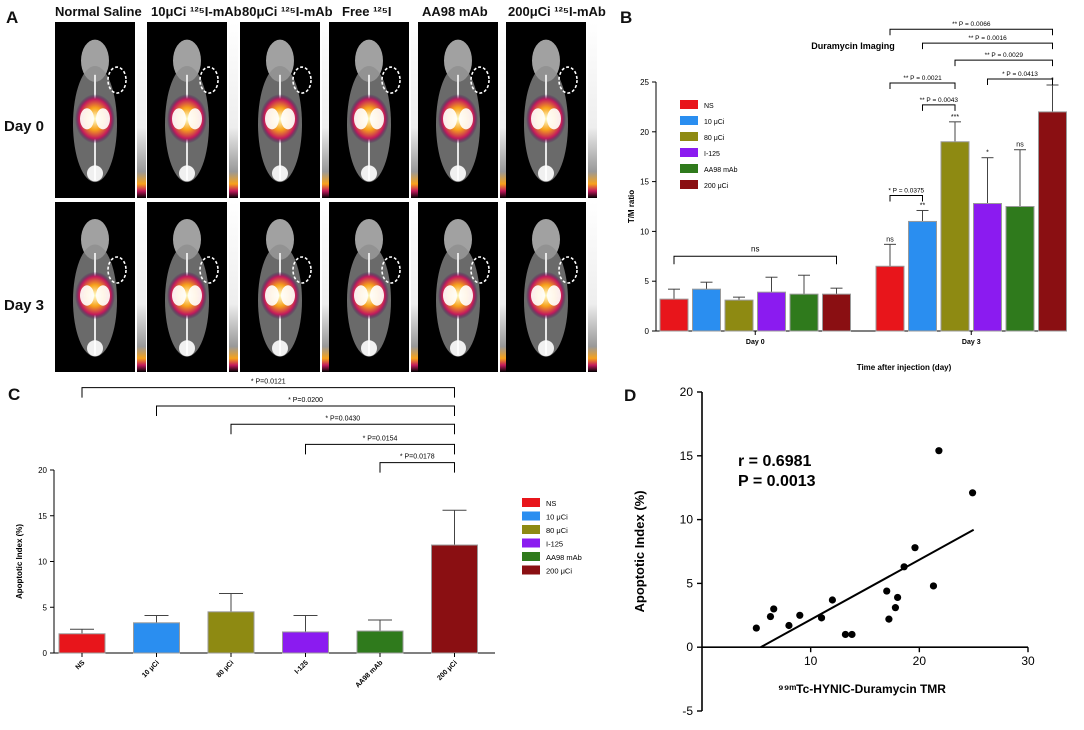 Image resolution: width=1084 pixels, height=730 pixels. Describe the element at coordinates (922, 78) in the screenshot. I see `bracket-label: ** P = 0.0021` at that location.